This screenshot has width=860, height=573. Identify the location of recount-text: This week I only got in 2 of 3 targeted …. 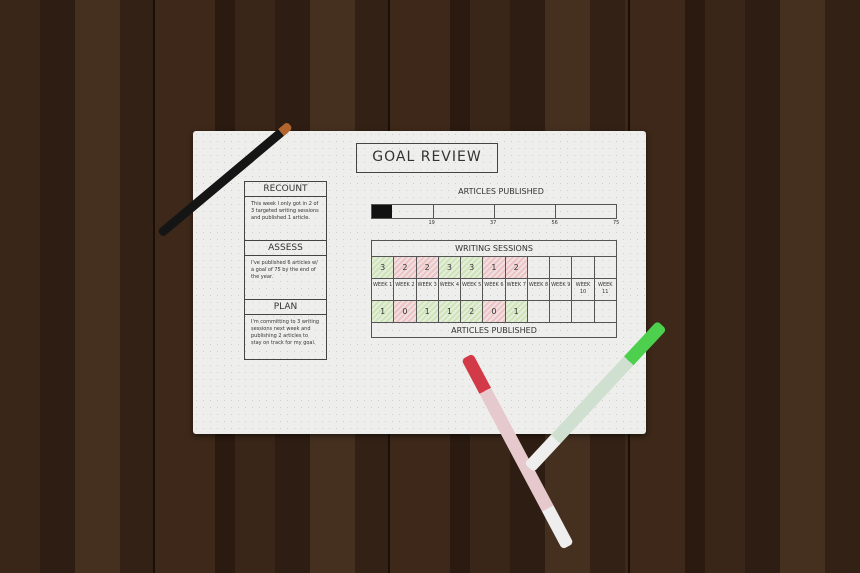
(285, 219).